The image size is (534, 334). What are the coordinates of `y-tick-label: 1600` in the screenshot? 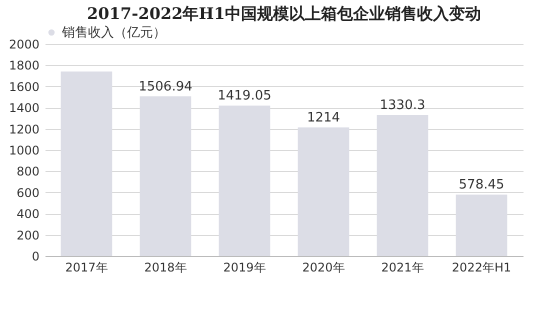 It's located at (24, 87).